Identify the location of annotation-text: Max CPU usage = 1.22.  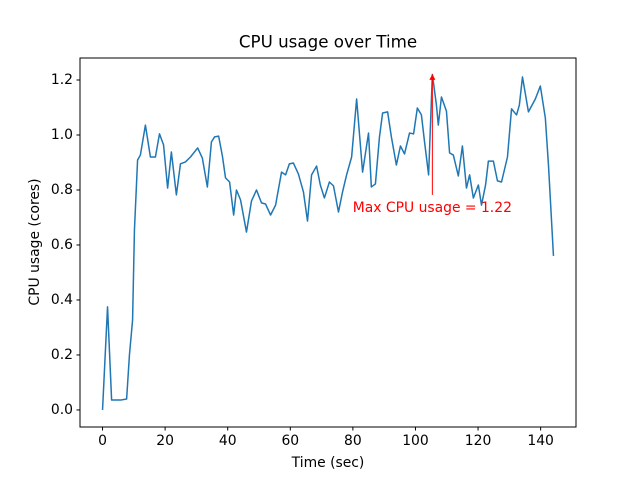
(432, 208).